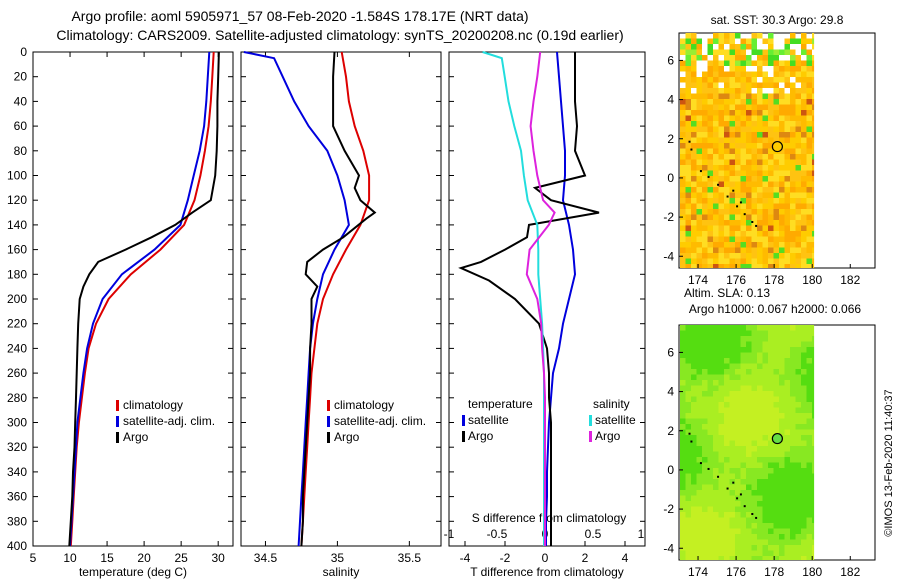 This screenshot has width=900, height=580. I want to click on legend-header-temperature: temperature, so click(500, 404).